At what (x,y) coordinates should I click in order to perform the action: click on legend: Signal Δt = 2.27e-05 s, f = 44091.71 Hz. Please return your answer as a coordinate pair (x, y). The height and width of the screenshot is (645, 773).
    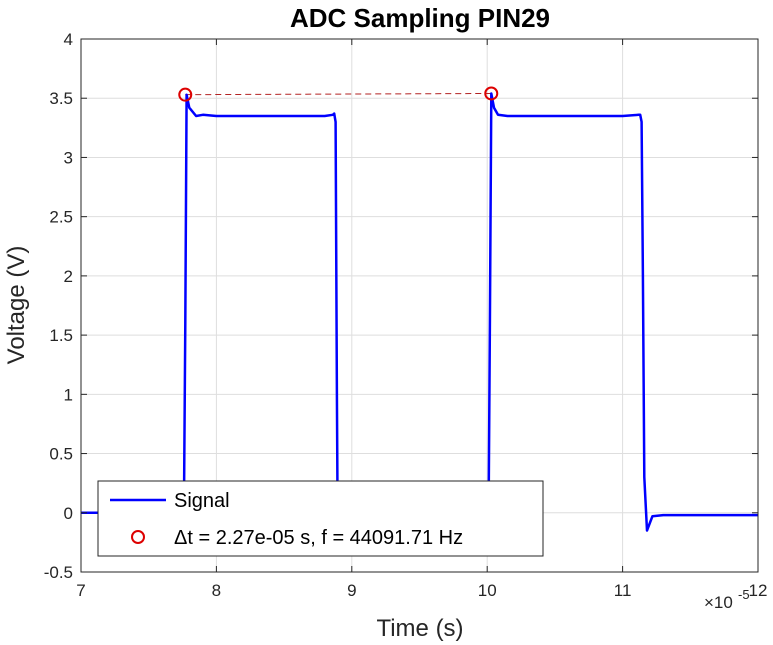
    Looking at the image, I should click on (320, 518).